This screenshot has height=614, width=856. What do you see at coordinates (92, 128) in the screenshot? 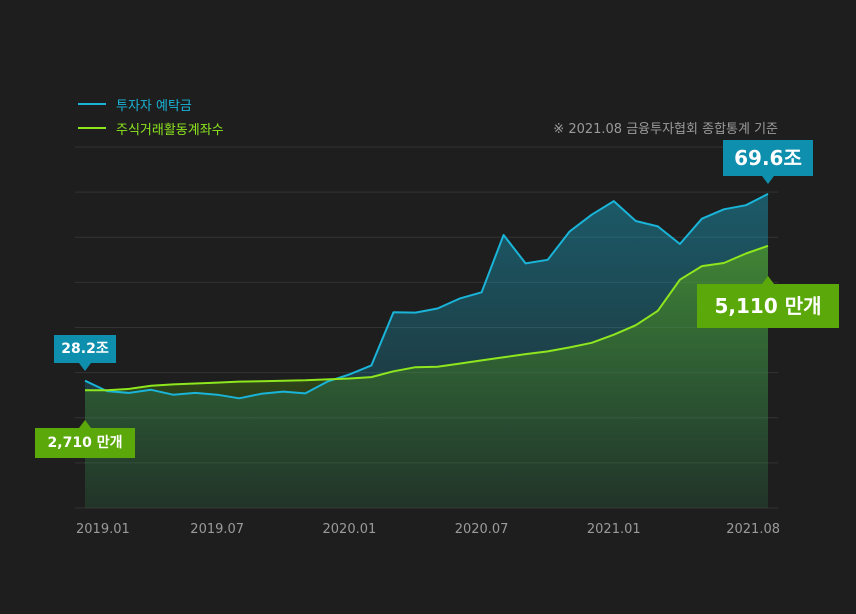
I see `legend-swatch-accounts` at bounding box center [92, 128].